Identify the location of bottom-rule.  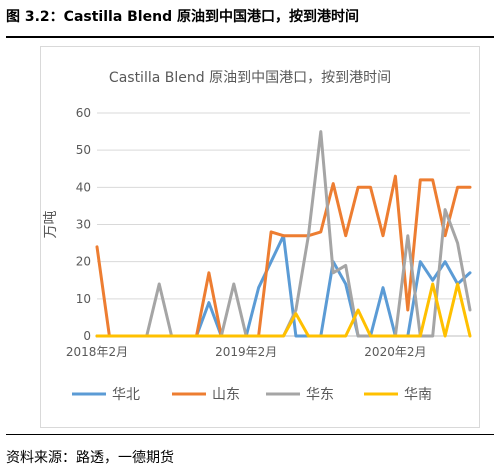
(250, 434).